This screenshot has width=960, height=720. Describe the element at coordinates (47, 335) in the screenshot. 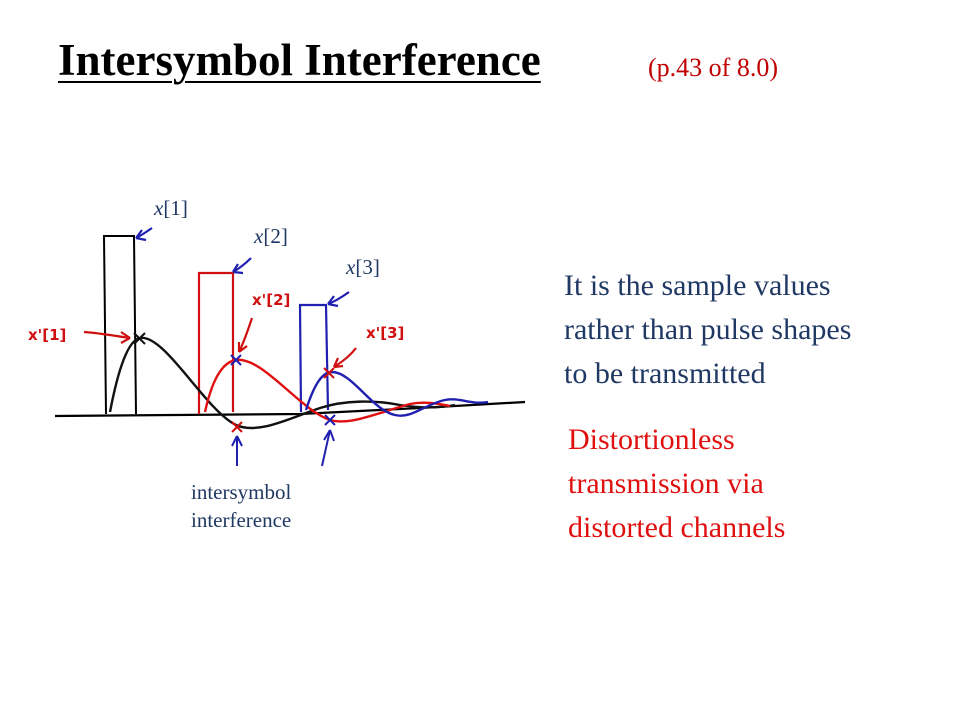

I see `label-xprime-1: x'[1]` at that location.